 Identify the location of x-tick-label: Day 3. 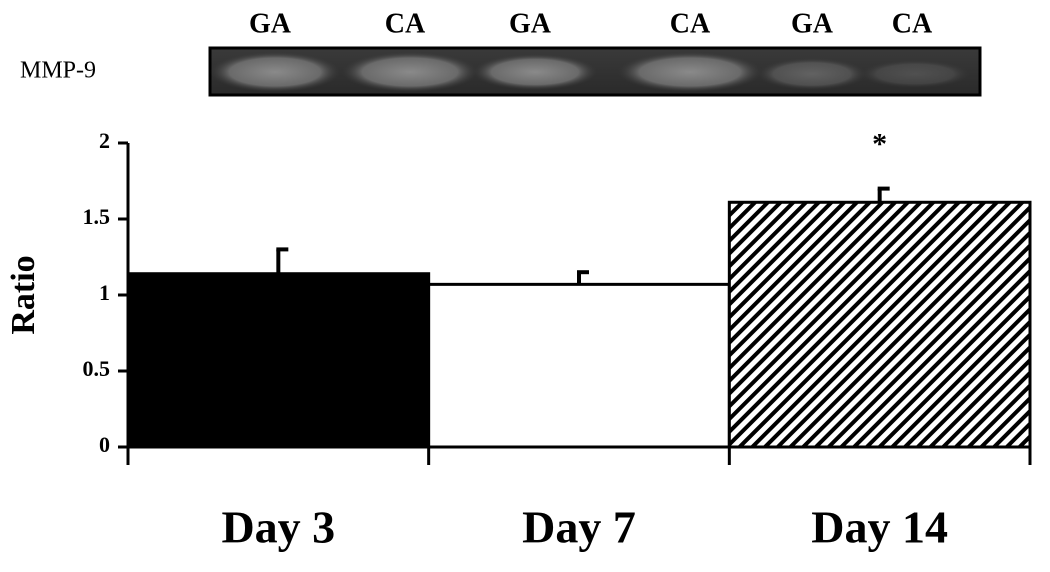
(278, 527).